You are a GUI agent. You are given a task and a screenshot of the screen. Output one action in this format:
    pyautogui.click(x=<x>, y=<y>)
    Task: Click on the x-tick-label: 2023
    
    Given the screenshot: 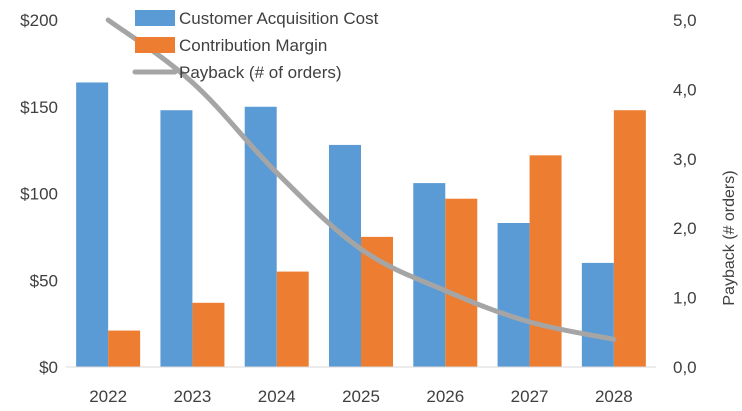 What is the action you would take?
    pyautogui.click(x=193, y=396)
    